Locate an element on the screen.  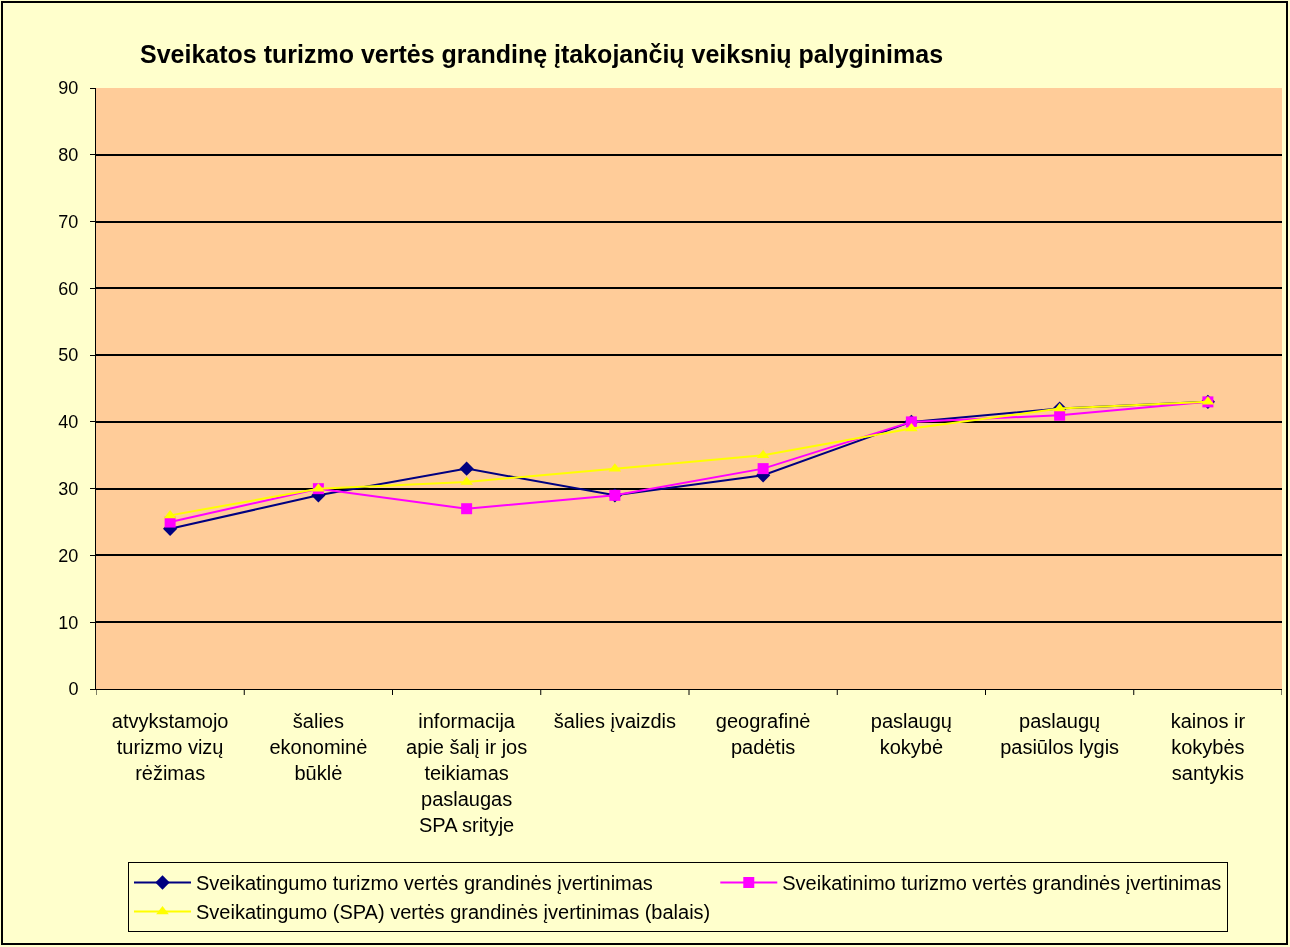
y-tick-label: 20 is located at coordinates (68, 555).